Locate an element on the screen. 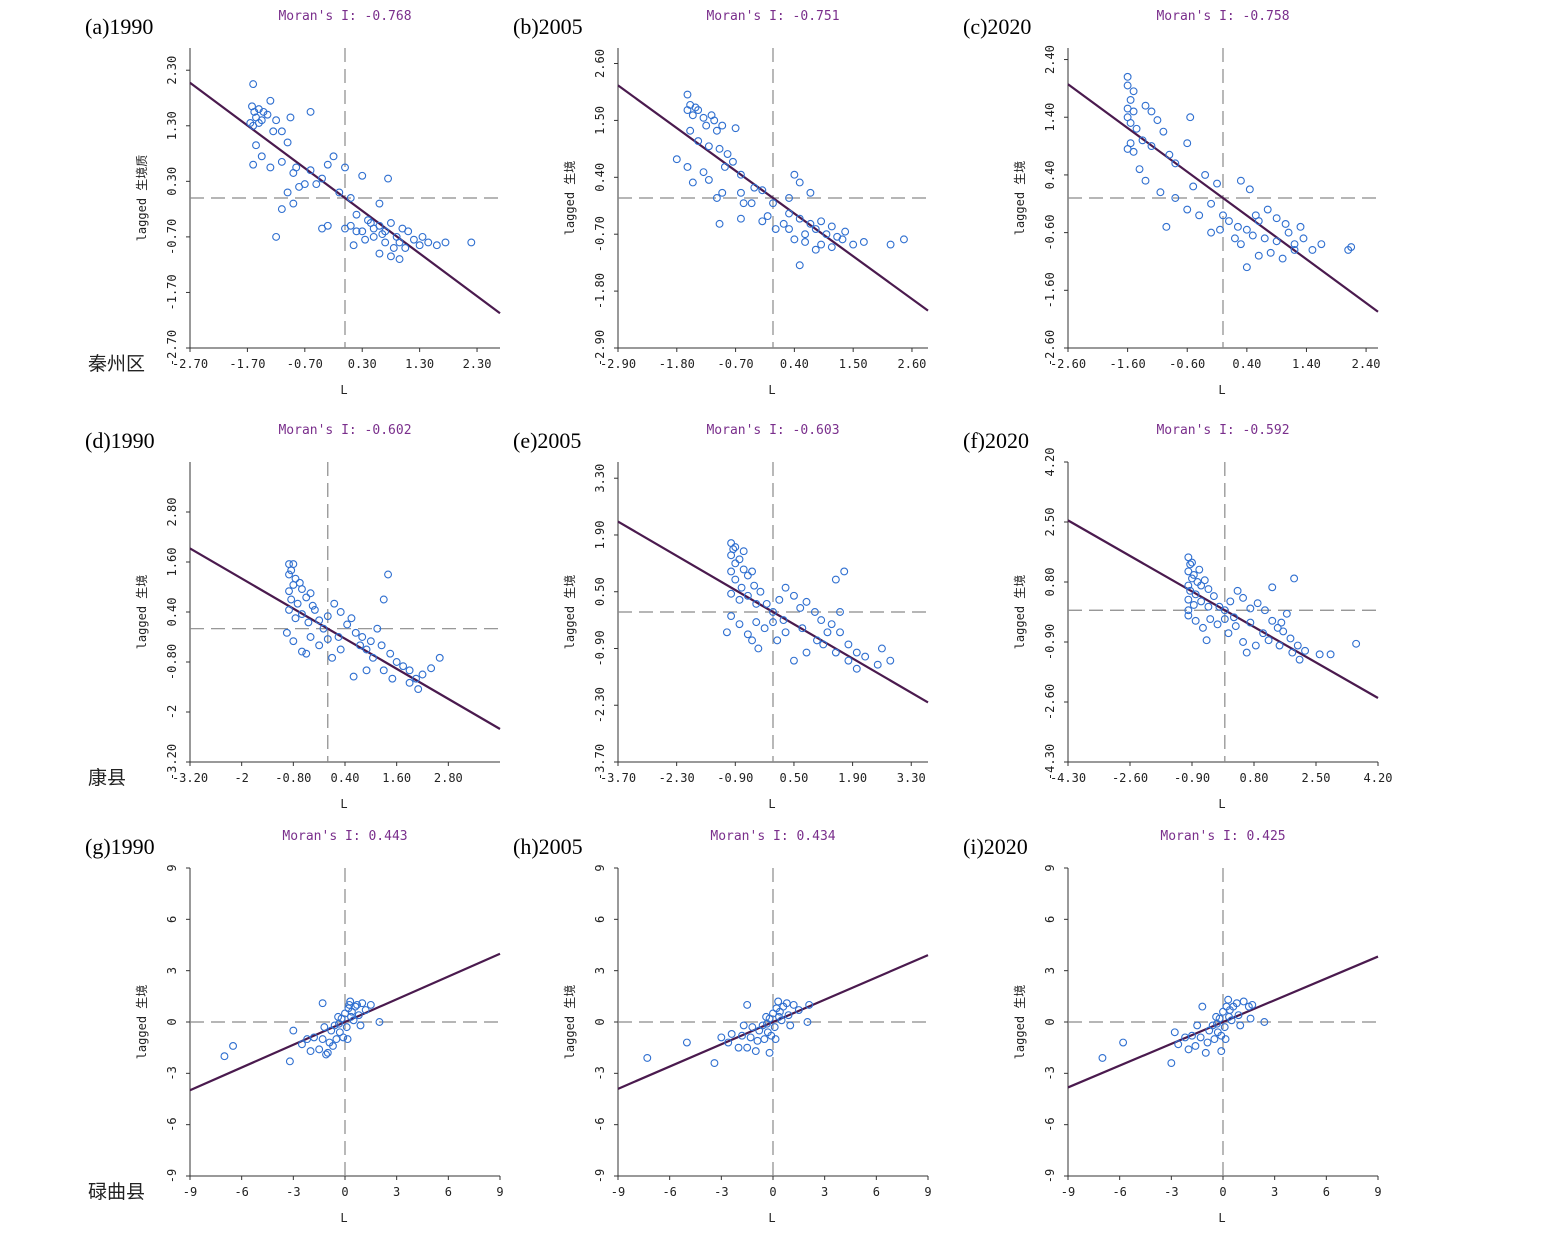 The image size is (1560, 1250). x-tick-label: -0.60 is located at coordinates (1187, 364).